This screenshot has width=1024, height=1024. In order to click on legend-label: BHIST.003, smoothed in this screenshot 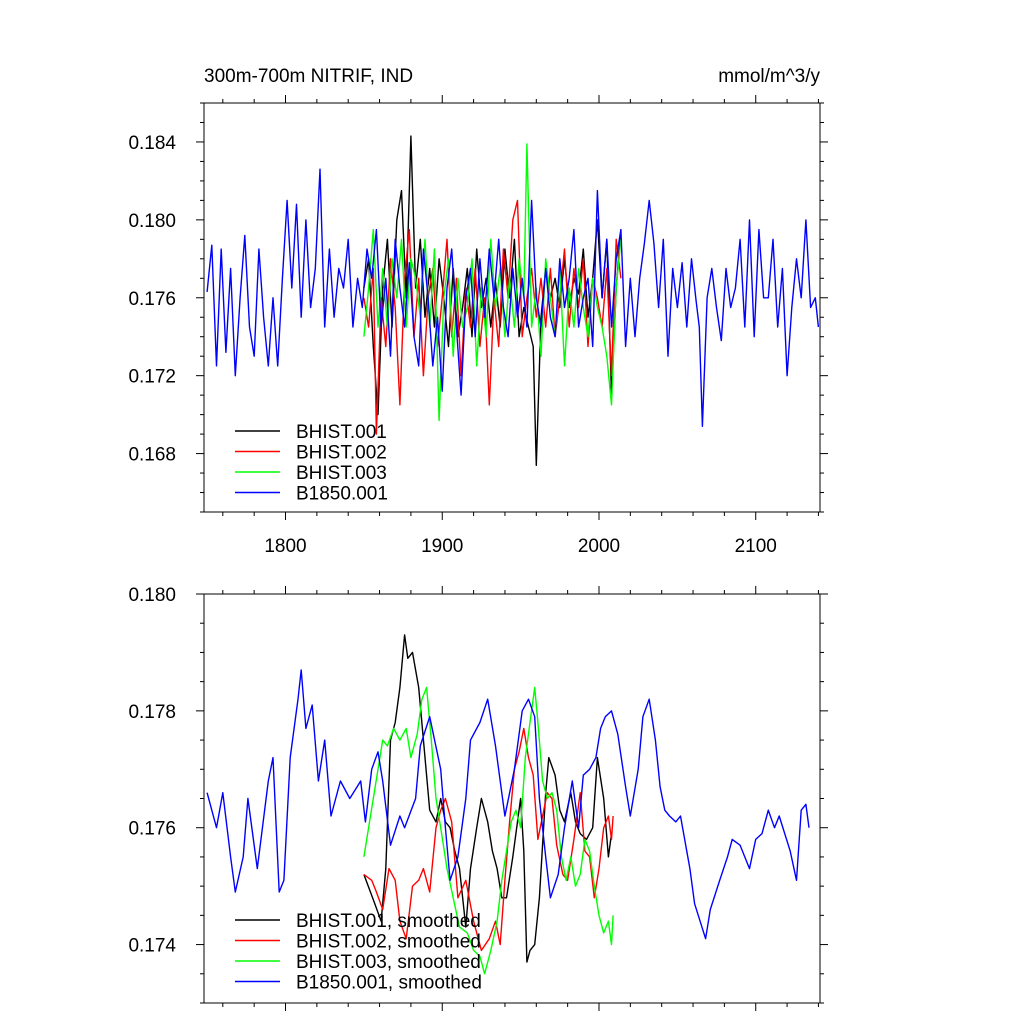, I will do `click(388, 962)`.